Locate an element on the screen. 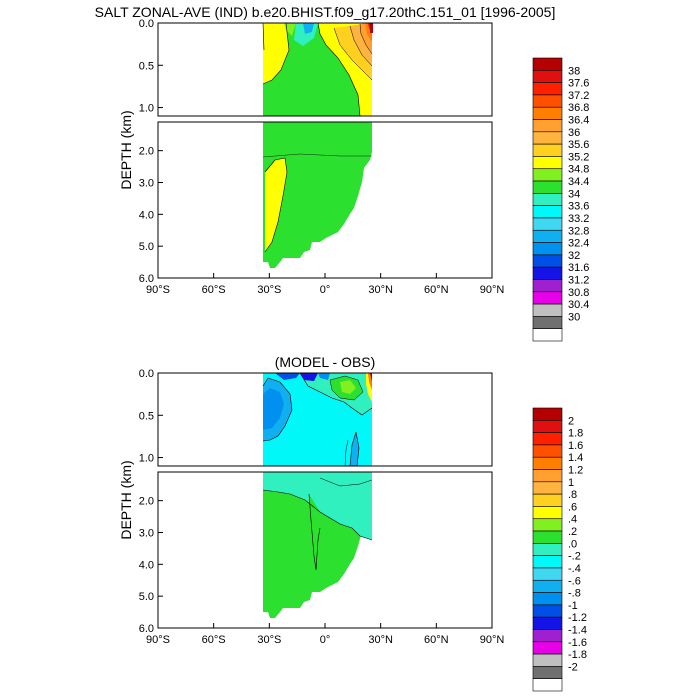 Image resolution: width=700 pixels, height=700 pixels. colorbar-label: 1 is located at coordinates (571, 483).